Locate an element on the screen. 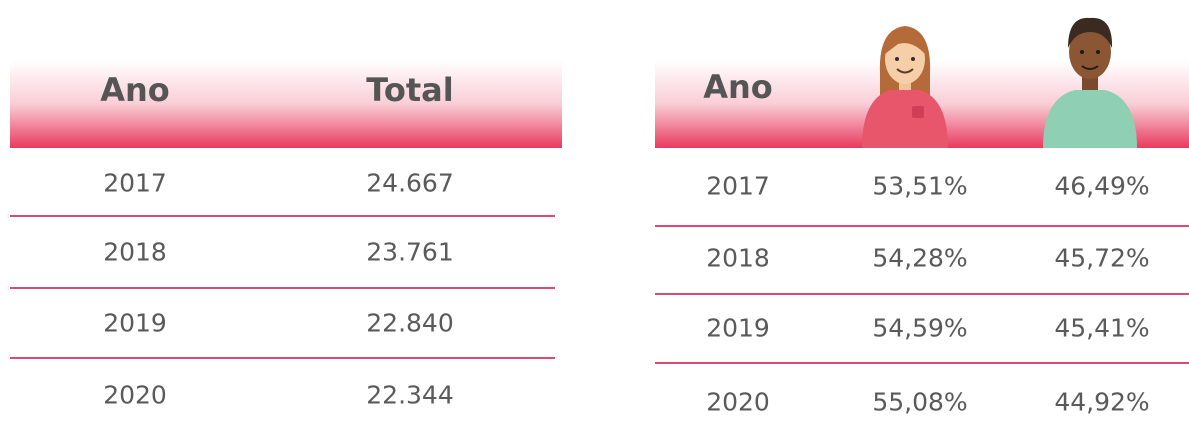 The image size is (1189, 423). table-cell: 53,51% is located at coordinates (920, 186).